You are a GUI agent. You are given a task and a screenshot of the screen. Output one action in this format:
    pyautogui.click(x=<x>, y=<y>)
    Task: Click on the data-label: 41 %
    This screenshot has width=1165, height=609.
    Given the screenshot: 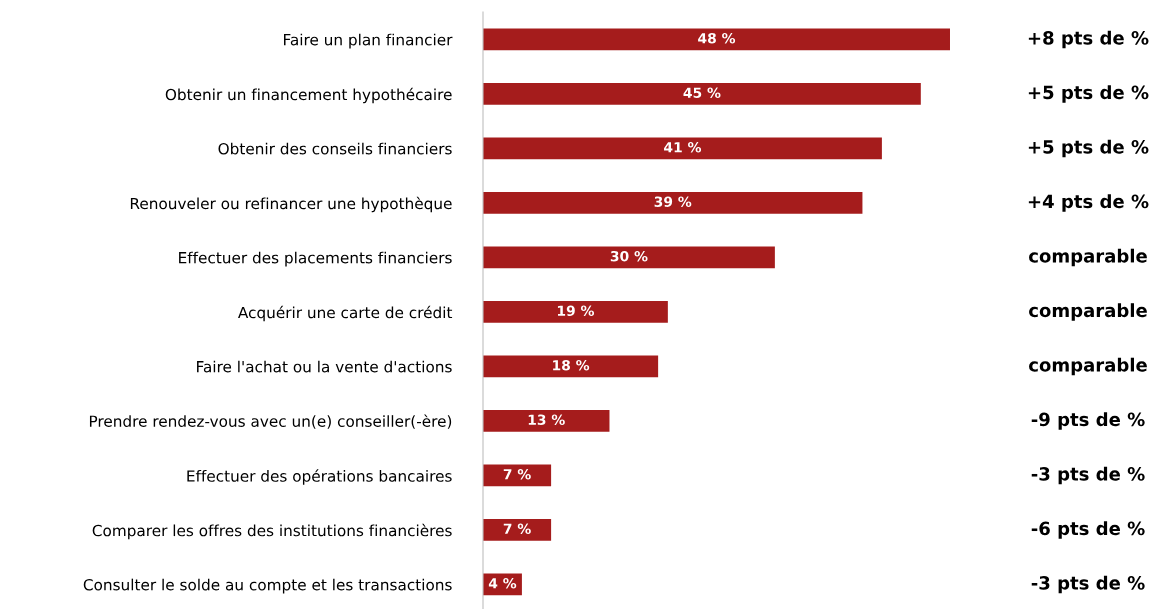 What is the action you would take?
    pyautogui.click(x=683, y=147)
    